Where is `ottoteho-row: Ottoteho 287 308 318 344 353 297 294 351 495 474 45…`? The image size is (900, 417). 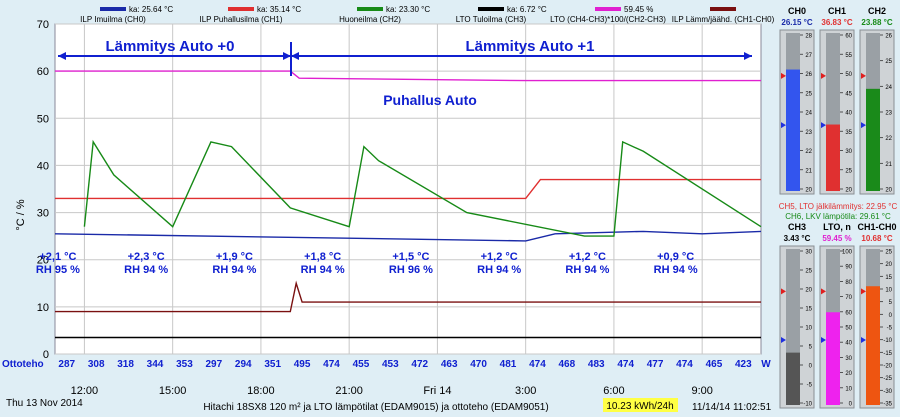 ottoteho-row: Ottoteho 287 308 318 344 353 297 294 351 495 474 45… is located at coordinates (386, 364).